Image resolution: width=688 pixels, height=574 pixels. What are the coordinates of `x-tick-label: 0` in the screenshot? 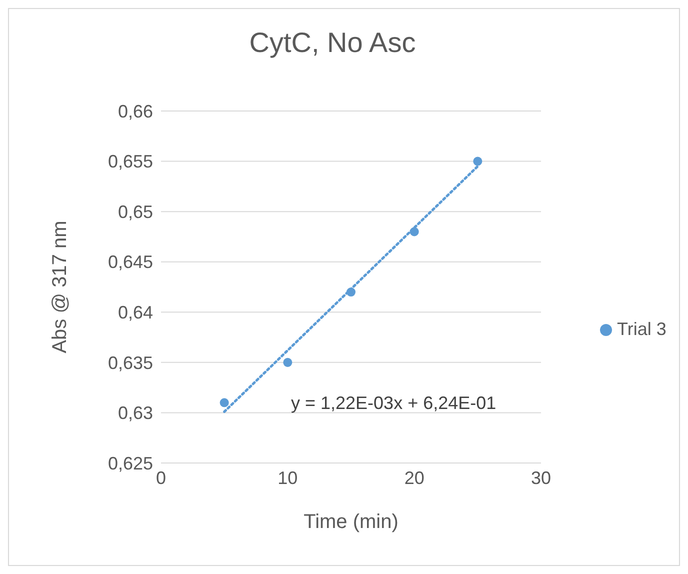 It's located at (161, 478).